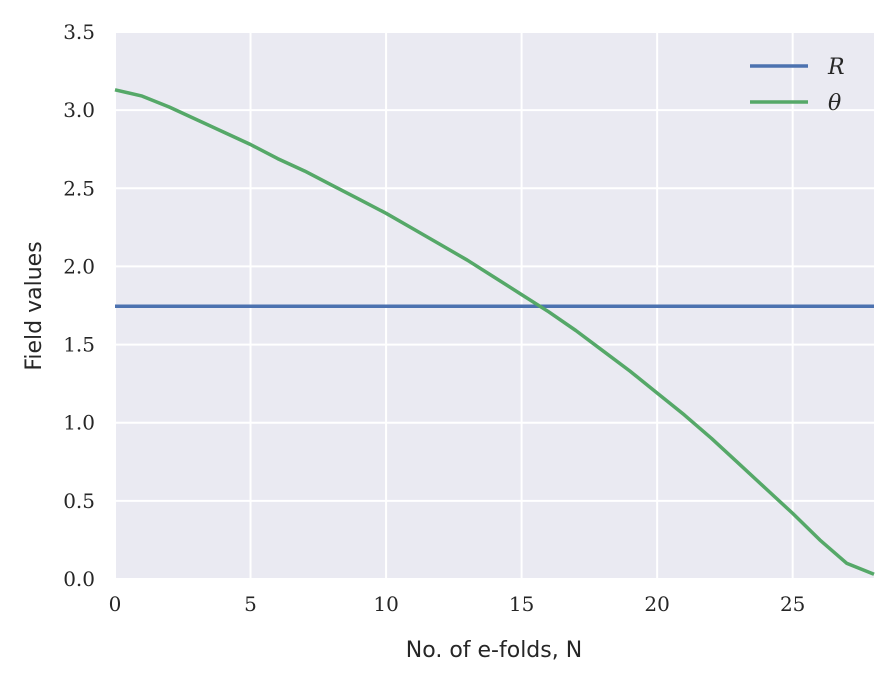 The image size is (893, 684). Describe the element at coordinates (115, 604) in the screenshot. I see `x-tick-label: 0` at that location.